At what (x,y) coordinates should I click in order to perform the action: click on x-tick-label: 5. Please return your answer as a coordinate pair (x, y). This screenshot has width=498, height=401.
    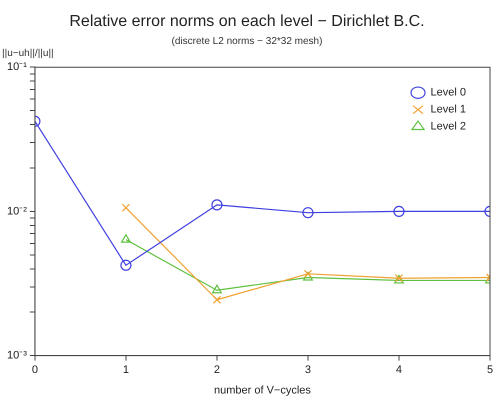
    Looking at the image, I should click on (490, 370).